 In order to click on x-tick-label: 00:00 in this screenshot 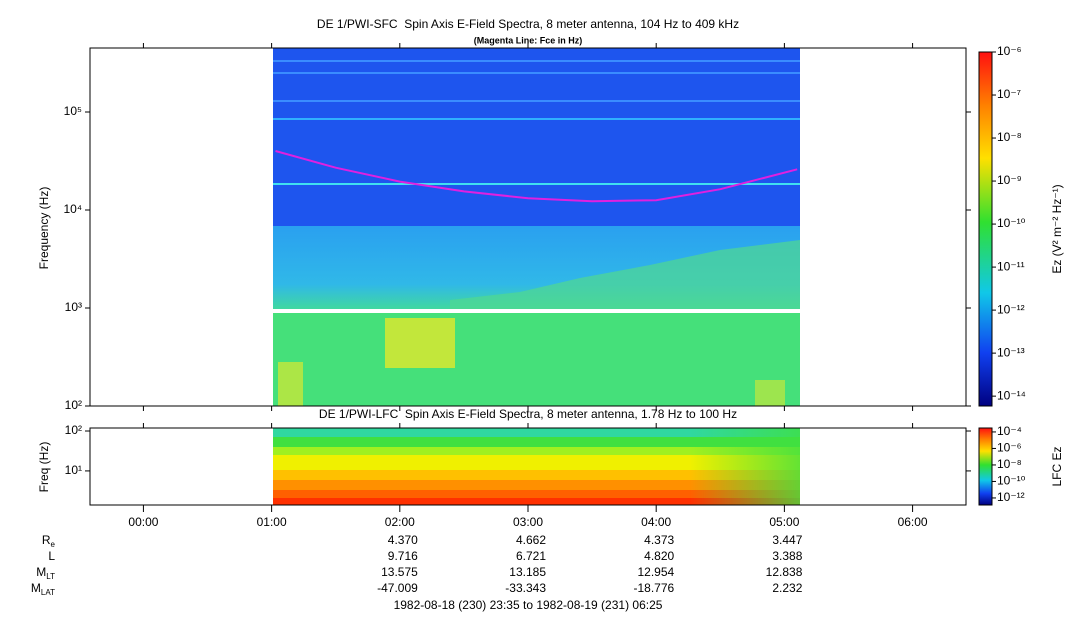, I will do `click(143, 522)`.